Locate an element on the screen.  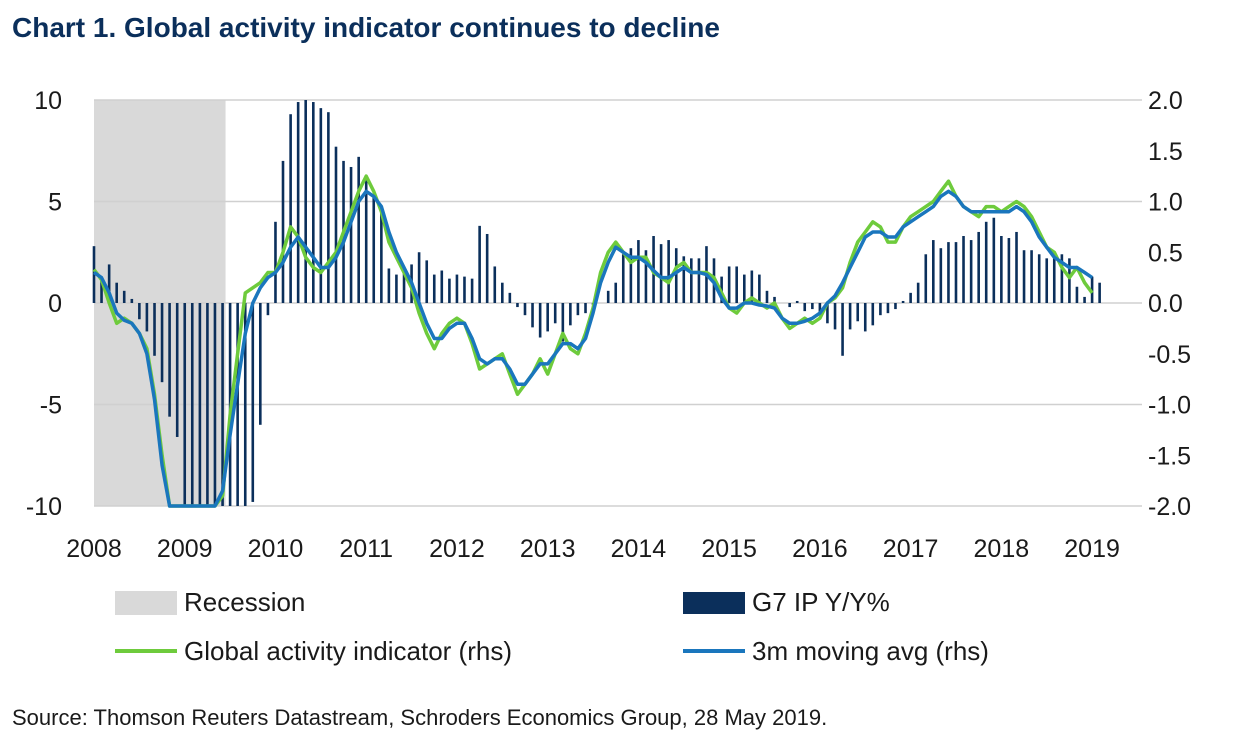
x-tick-label: 2008 is located at coordinates (94, 549).